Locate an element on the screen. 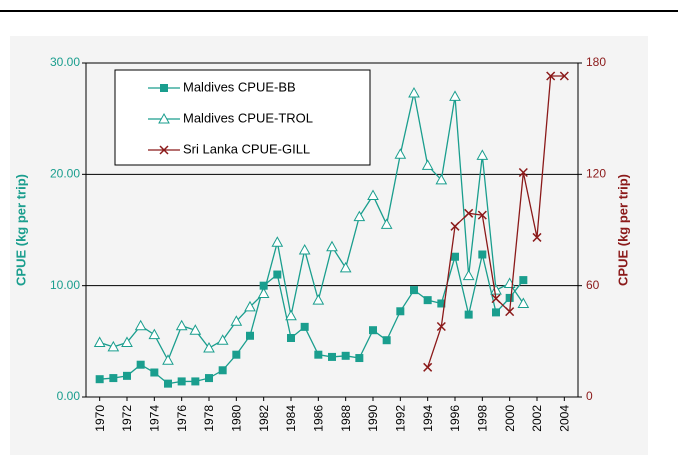 The image size is (678, 455). legend-box is located at coordinates (242, 117).